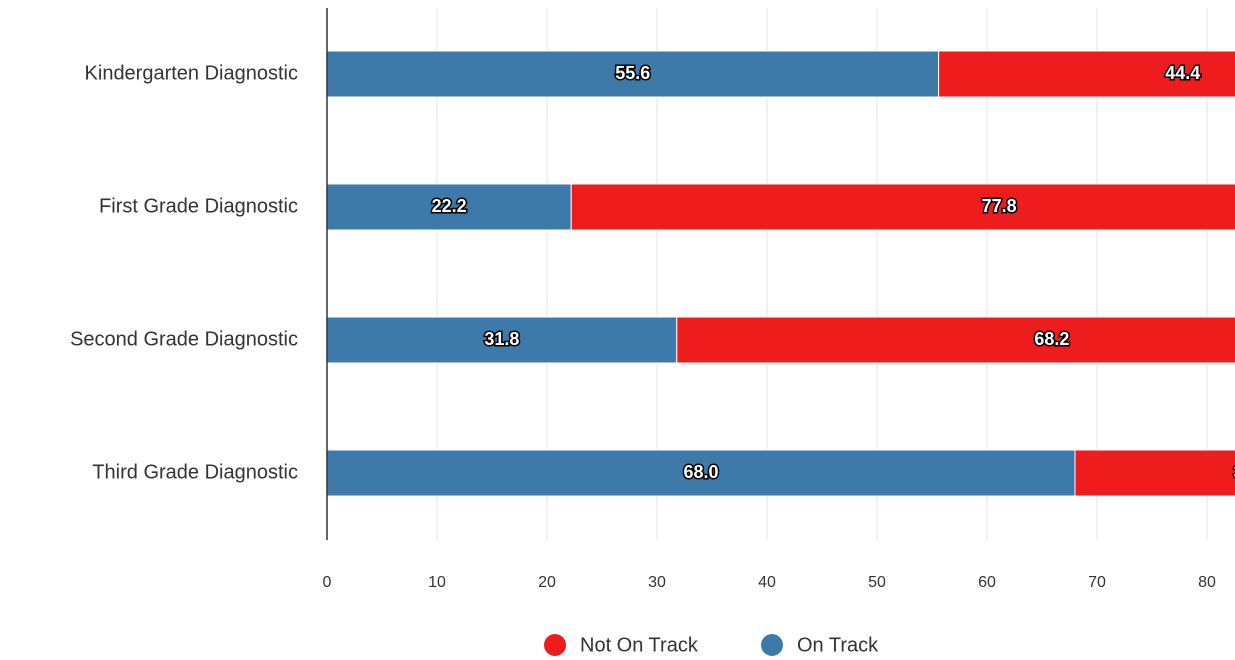 This screenshot has height=660, width=1235. Describe the element at coordinates (838, 645) in the screenshot. I see `legend-label: On Track` at that location.